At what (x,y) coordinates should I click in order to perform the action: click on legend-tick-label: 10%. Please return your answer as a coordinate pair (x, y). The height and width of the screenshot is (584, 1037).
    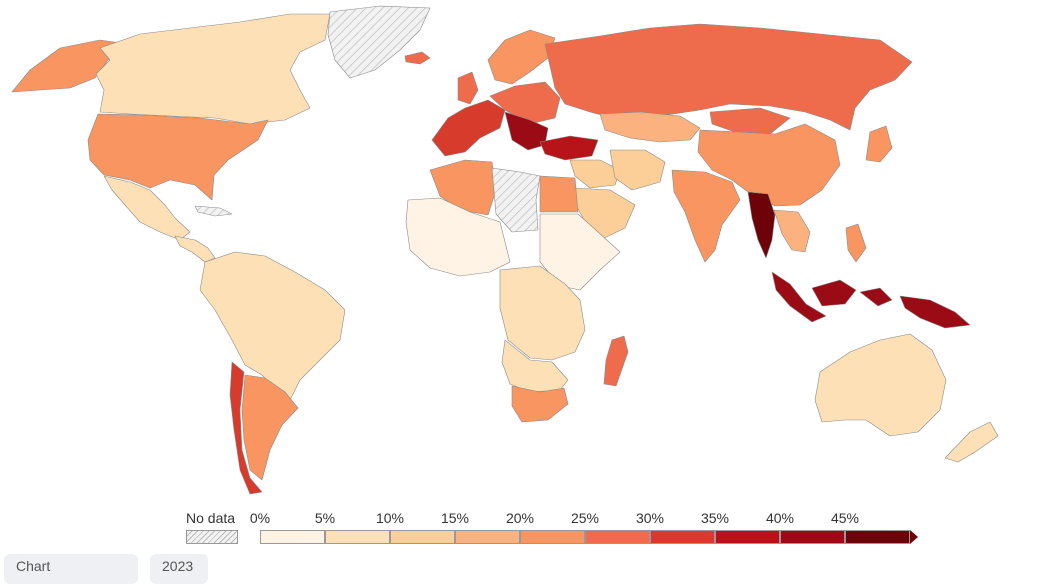
    Looking at the image, I should click on (390, 518).